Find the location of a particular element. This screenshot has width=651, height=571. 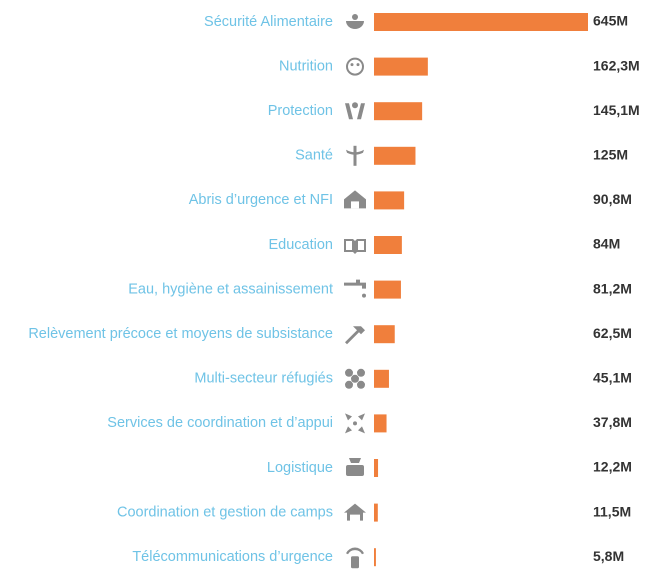

category-label: Sécurité Alimentaire is located at coordinates (268, 22).